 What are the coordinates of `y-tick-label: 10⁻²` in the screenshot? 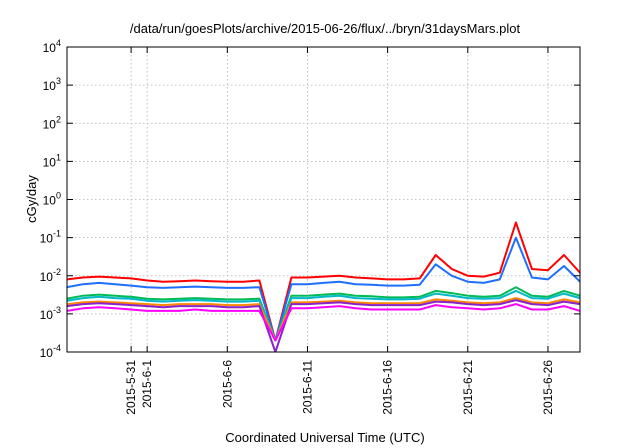 It's located at (50, 275).